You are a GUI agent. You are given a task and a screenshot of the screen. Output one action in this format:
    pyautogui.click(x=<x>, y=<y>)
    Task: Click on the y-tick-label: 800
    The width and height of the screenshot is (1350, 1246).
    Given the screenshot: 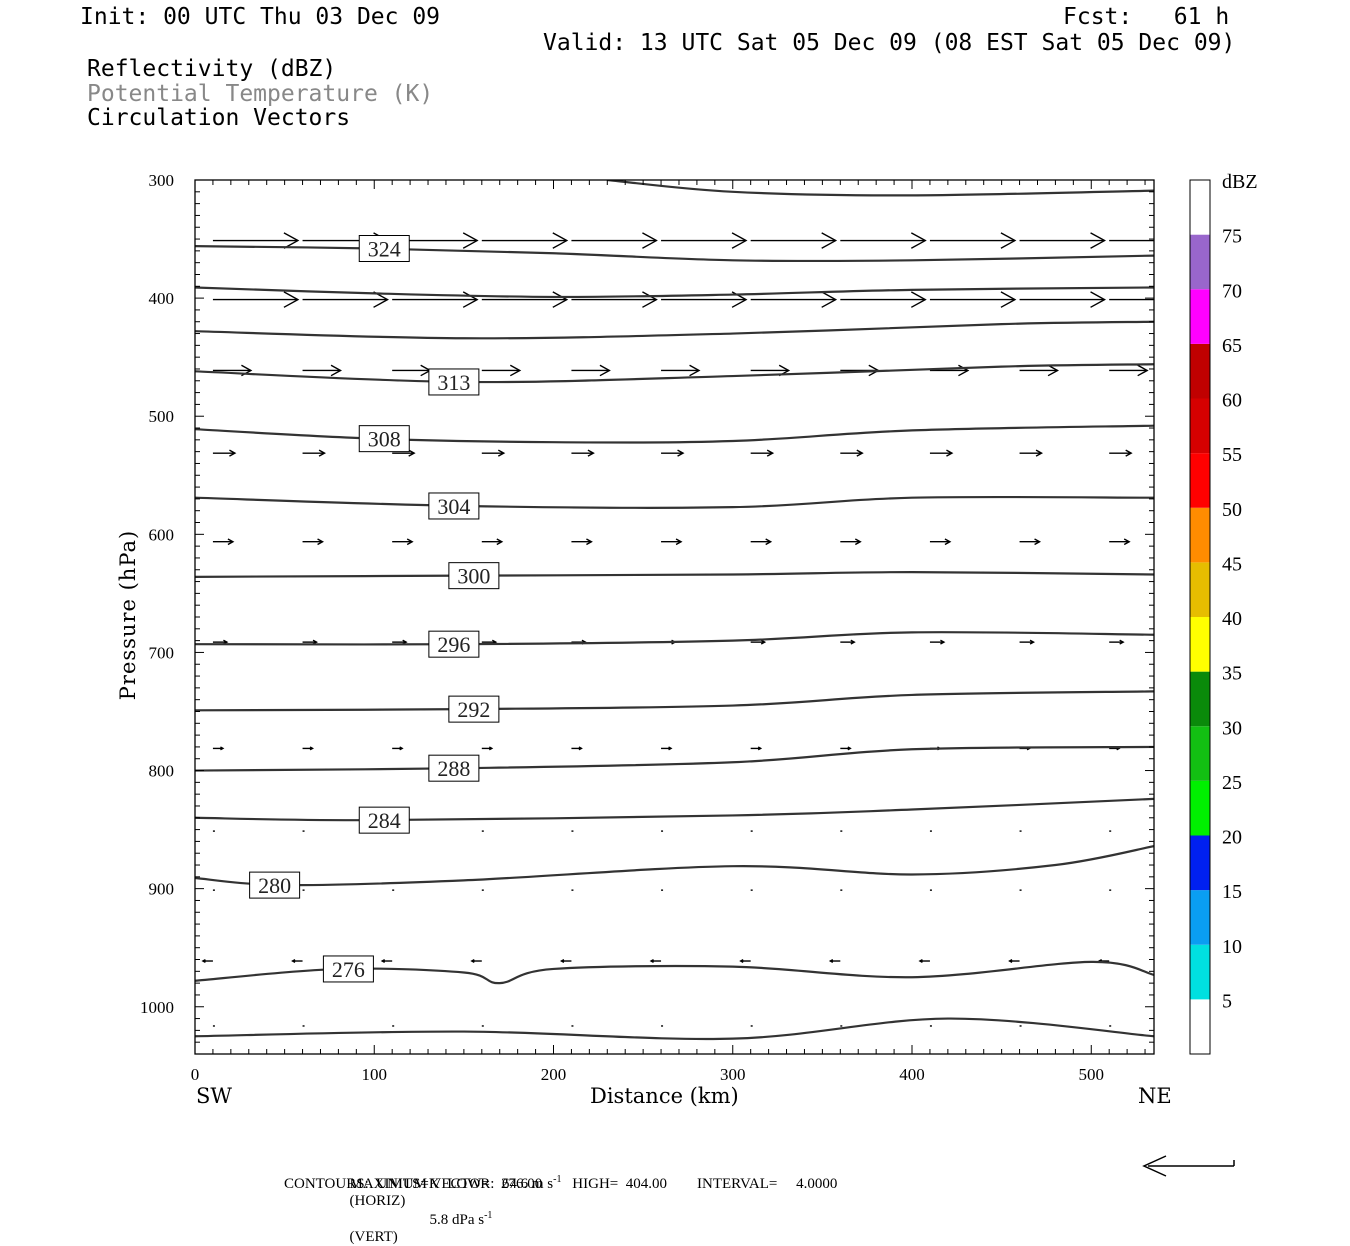 What is the action you would take?
    pyautogui.click(x=162, y=771)
    